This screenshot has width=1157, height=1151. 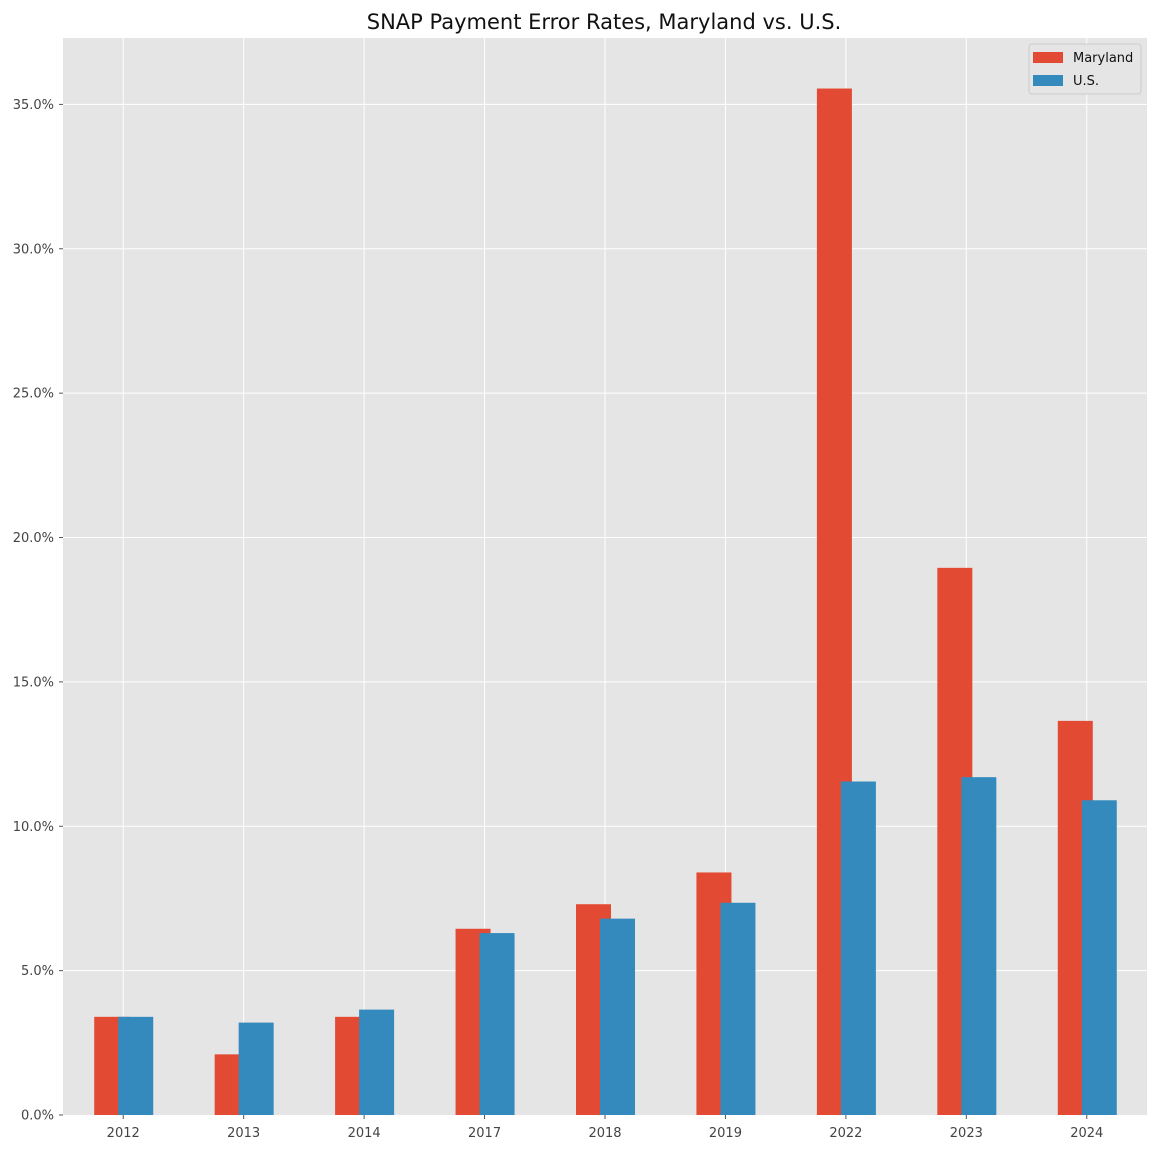 I want to click on bar-u-s-2013, so click(x=256, y=1068).